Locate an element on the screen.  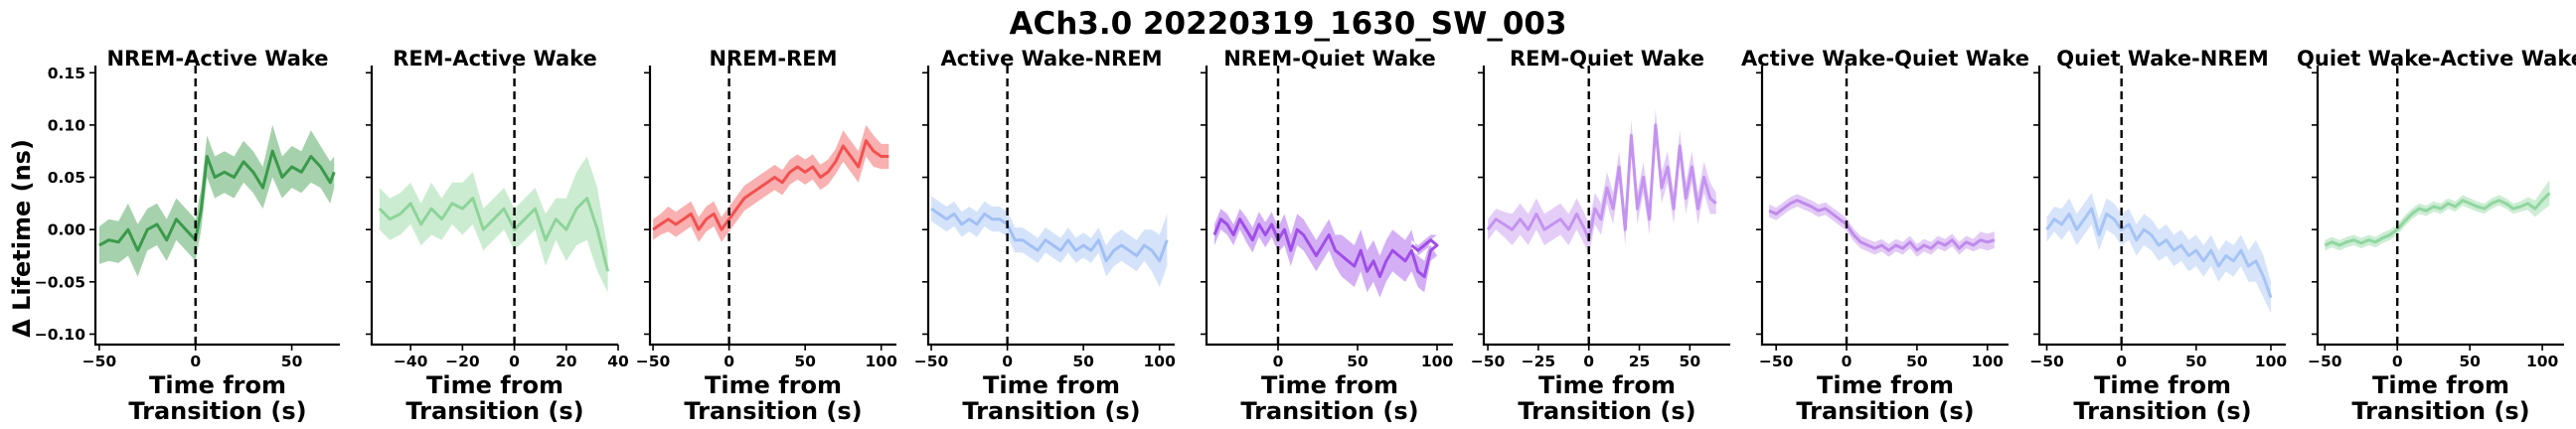
x-tick-label: −25 is located at coordinates (1539, 362).